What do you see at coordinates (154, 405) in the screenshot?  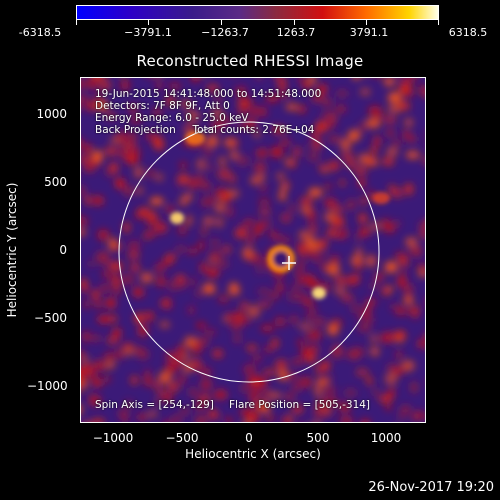 I see `info-spin-axis: Spin Axis = [254,-129]` at bounding box center [154, 405].